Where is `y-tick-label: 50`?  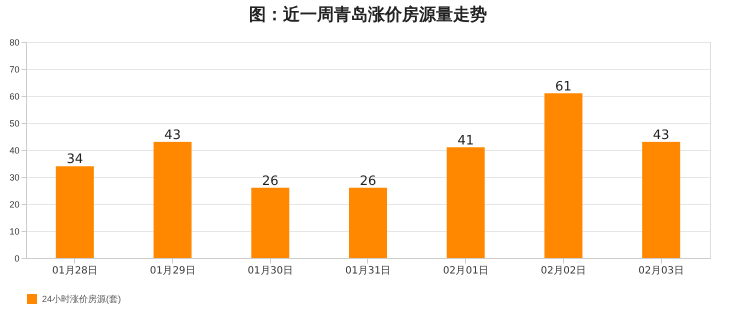
y-tick-label: 50 is located at coordinates (14, 123).